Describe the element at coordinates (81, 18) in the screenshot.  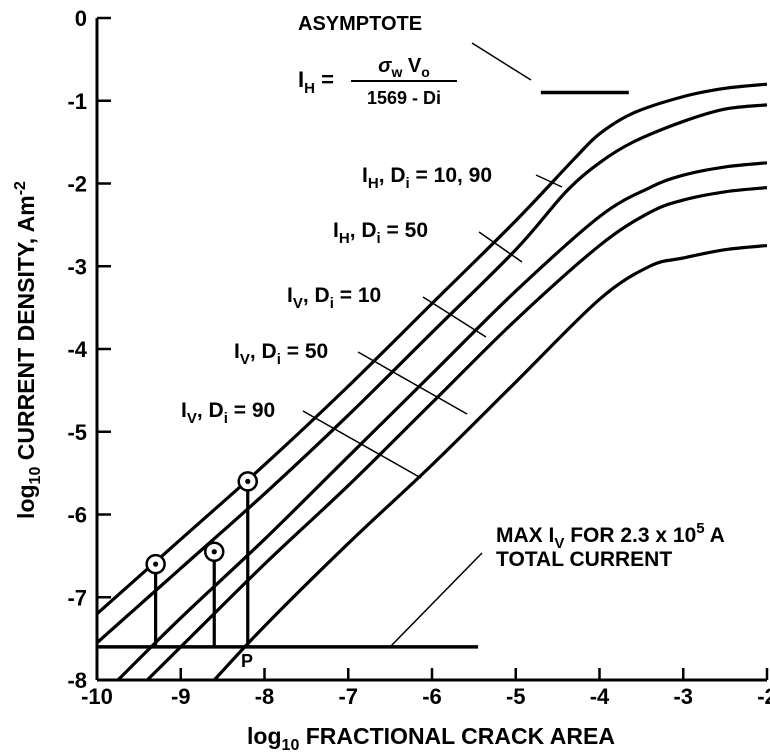
I see `y-tick-label: 0` at that location.